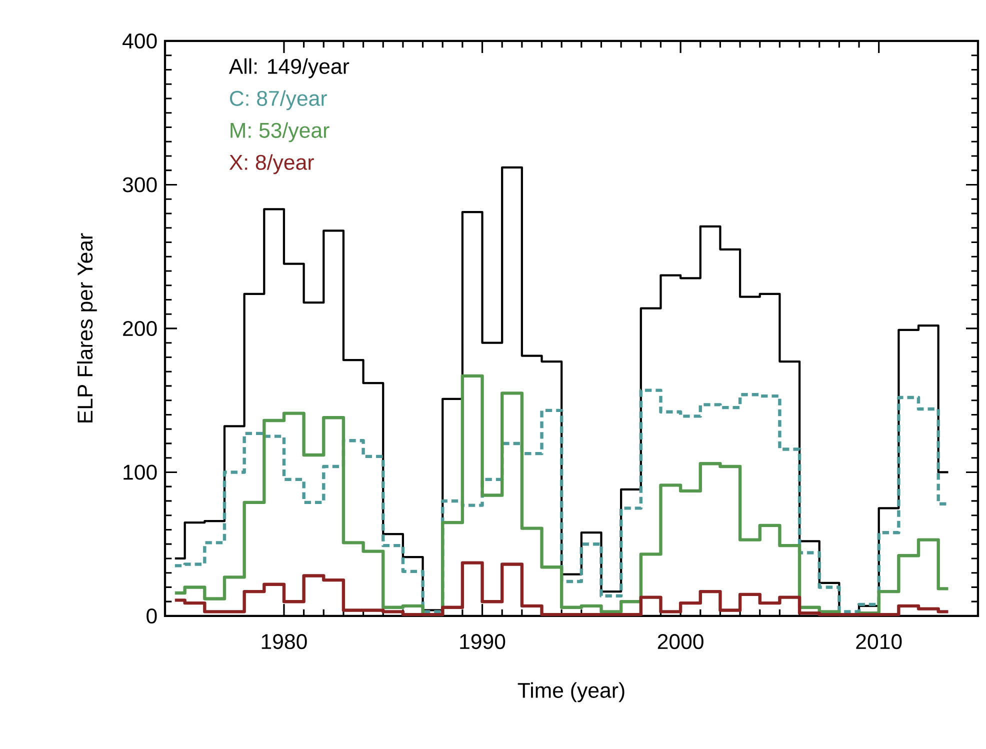 Image resolution: width=986 pixels, height=749 pixels. What do you see at coordinates (284, 642) in the screenshot?
I see `x-tick-label: 1980` at bounding box center [284, 642].